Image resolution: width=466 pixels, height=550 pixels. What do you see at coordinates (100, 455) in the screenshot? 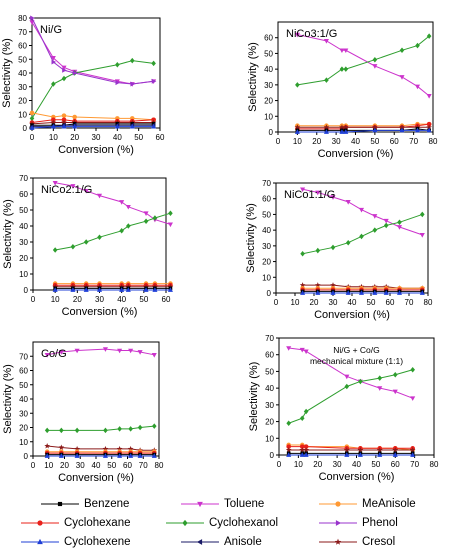
I see `series-cyclohexene` at bounding box center [100, 455].